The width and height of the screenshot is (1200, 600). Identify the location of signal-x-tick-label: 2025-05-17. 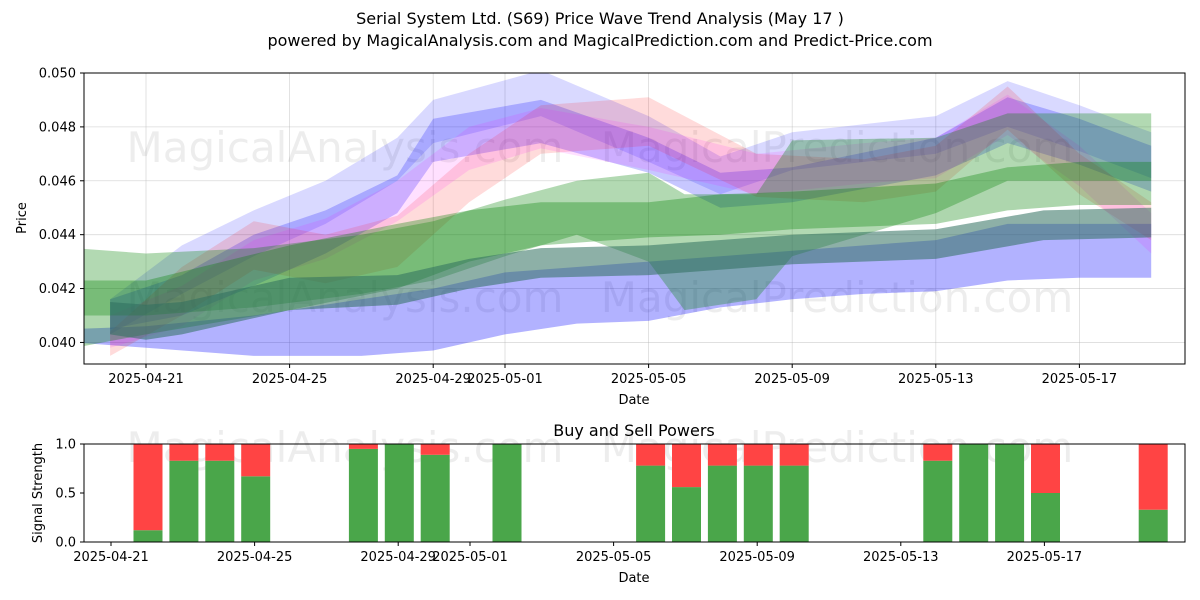
(1045, 557).